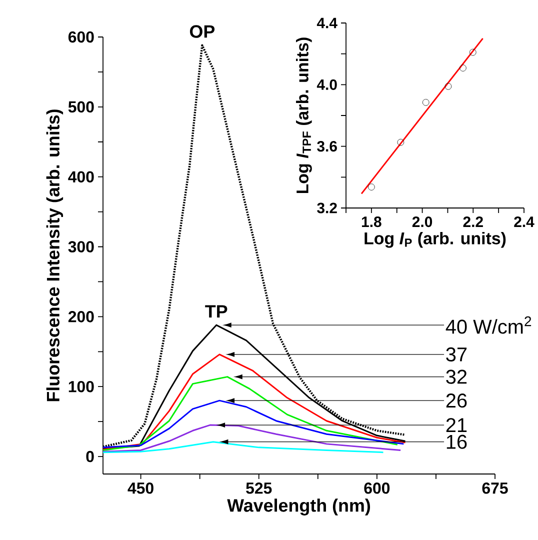  Describe the element at coordinates (304, 116) in the screenshot. I see `y-axis-title: Log I$_{TPF}$ (arb. units)` at that location.